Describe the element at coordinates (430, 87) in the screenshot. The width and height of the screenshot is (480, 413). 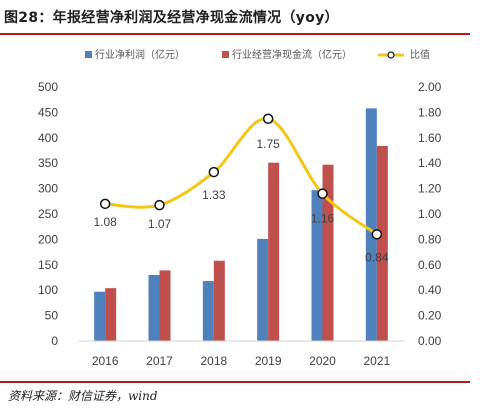
I see `y-right-tick-label: 2.00` at that location.